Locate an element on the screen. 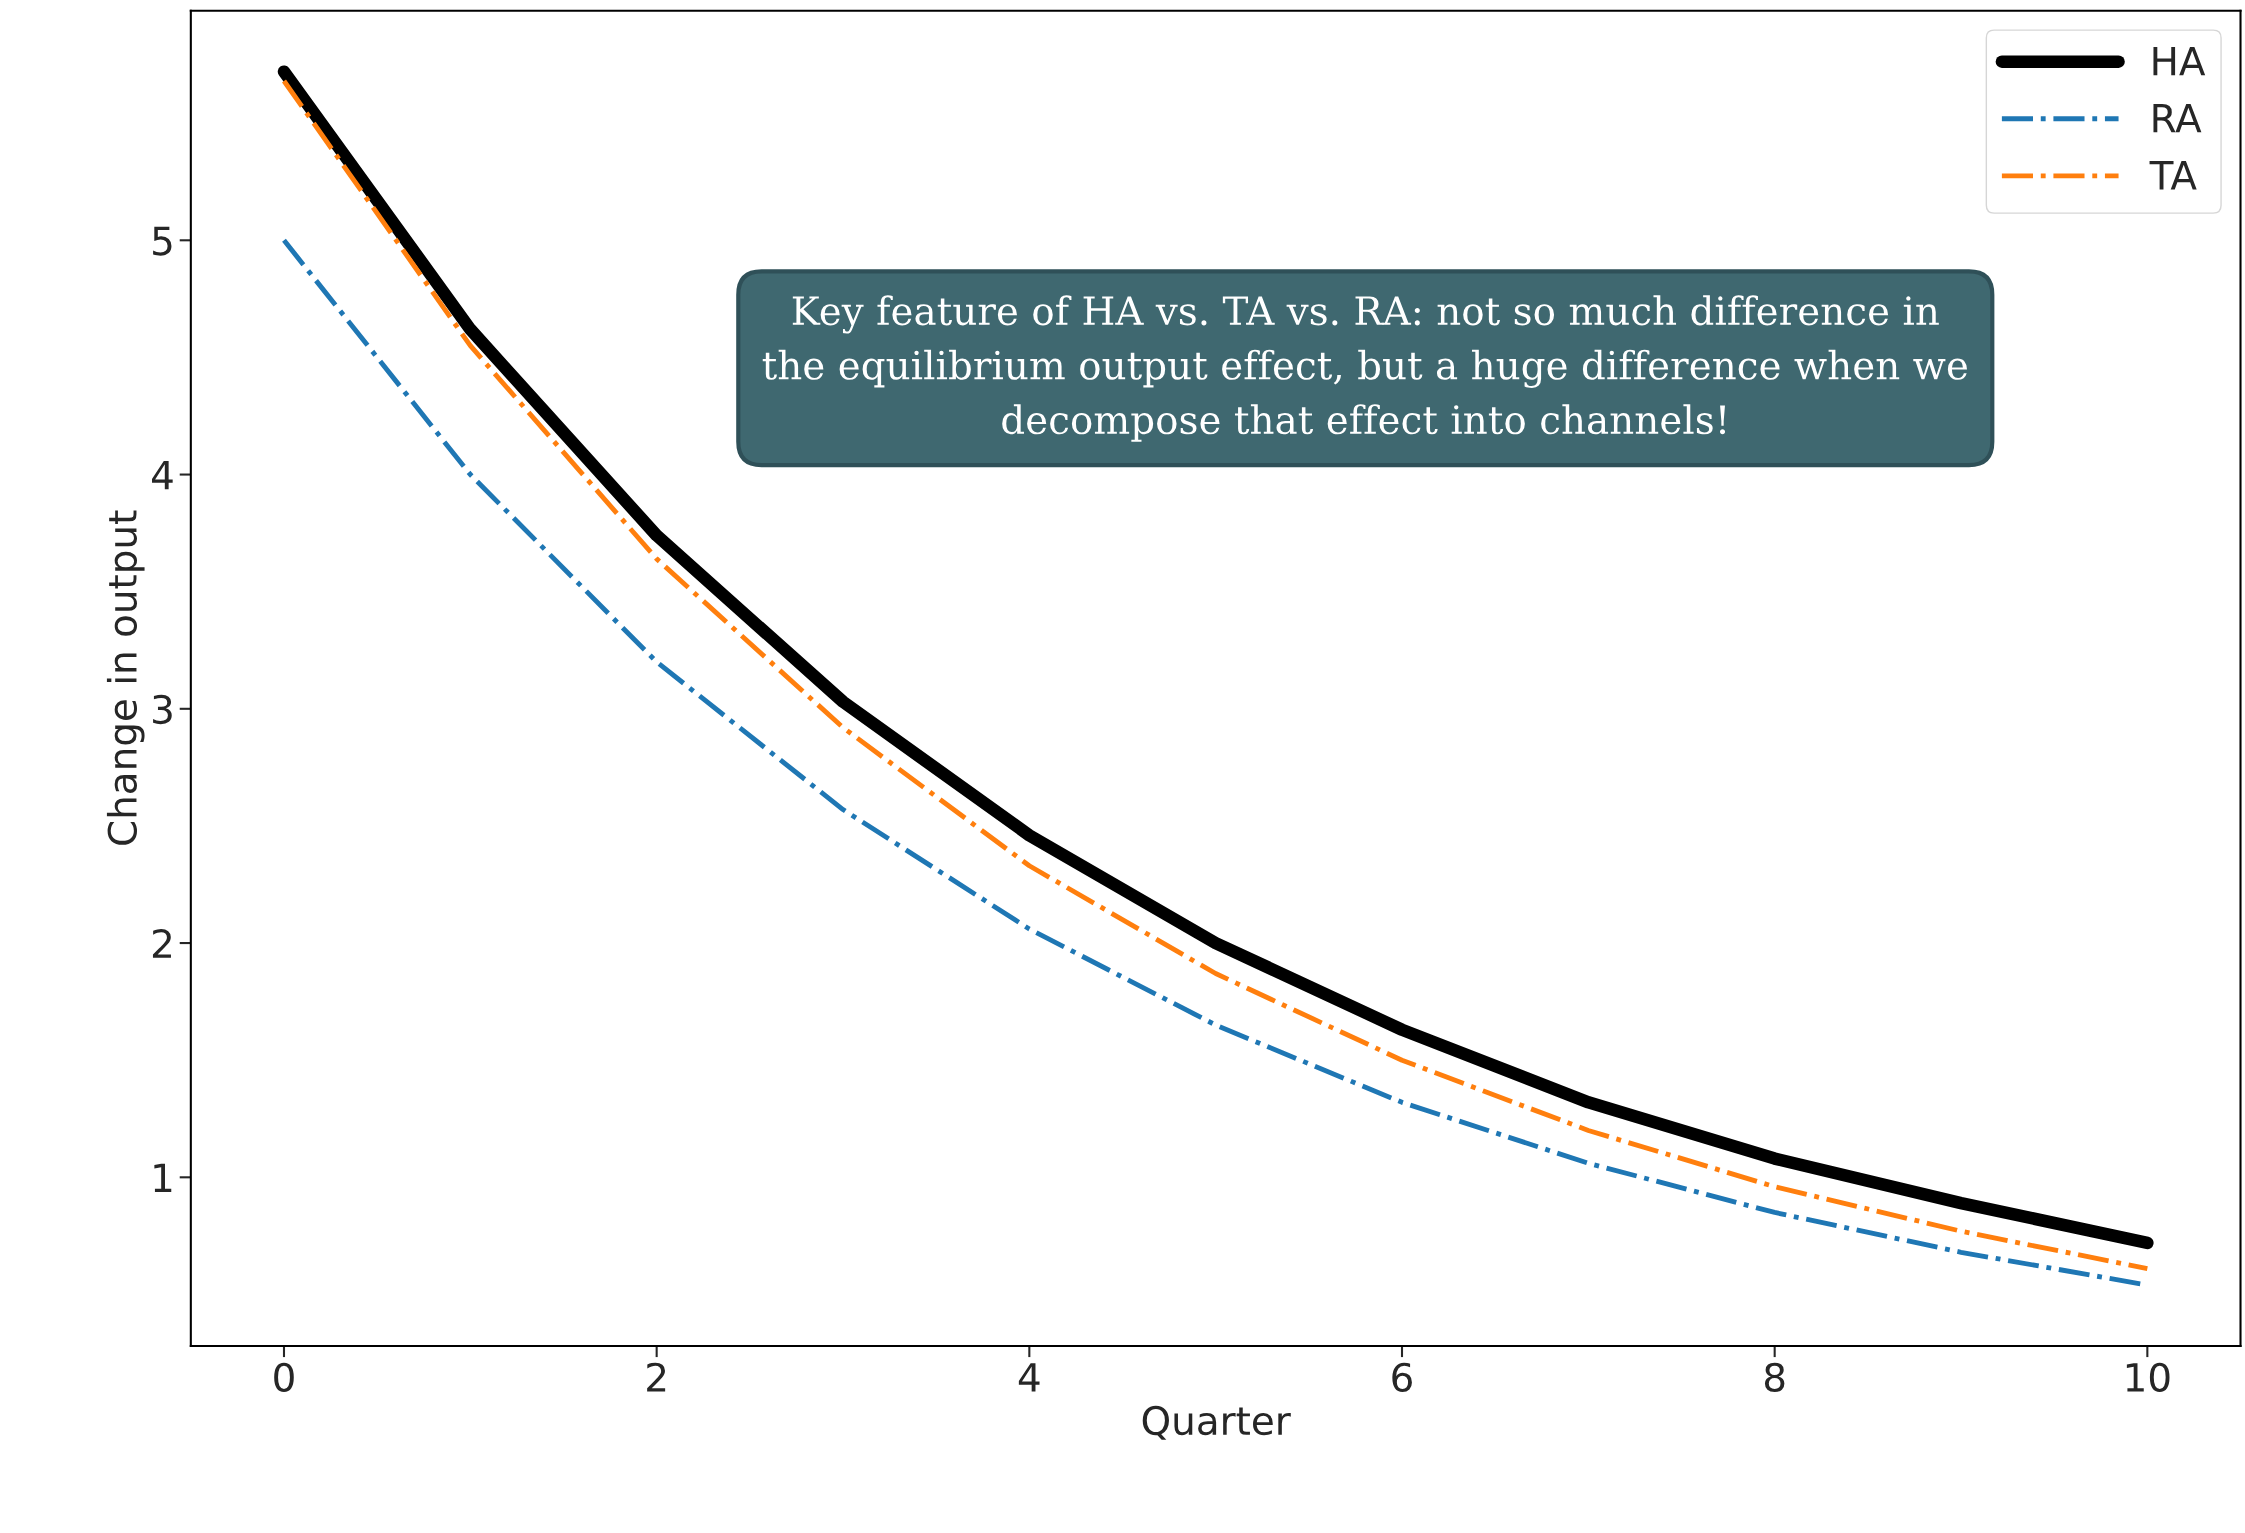  x-tick-label: 8 is located at coordinates (1774, 1377).